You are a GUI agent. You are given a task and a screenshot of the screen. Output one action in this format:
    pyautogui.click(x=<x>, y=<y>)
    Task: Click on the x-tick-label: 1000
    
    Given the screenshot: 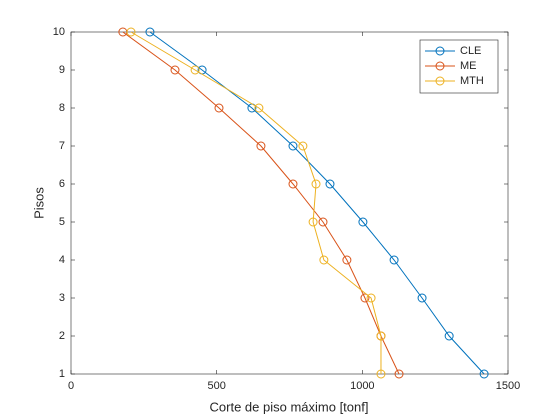 What is the action you would take?
    pyautogui.click(x=362, y=386)
    